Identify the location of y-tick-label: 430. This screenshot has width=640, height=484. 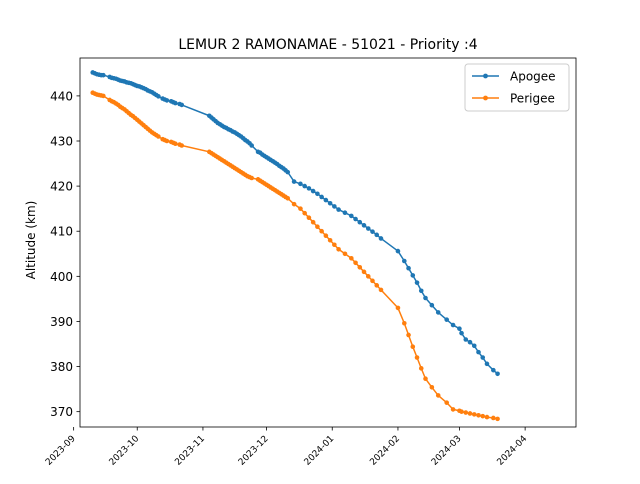
(61, 142).